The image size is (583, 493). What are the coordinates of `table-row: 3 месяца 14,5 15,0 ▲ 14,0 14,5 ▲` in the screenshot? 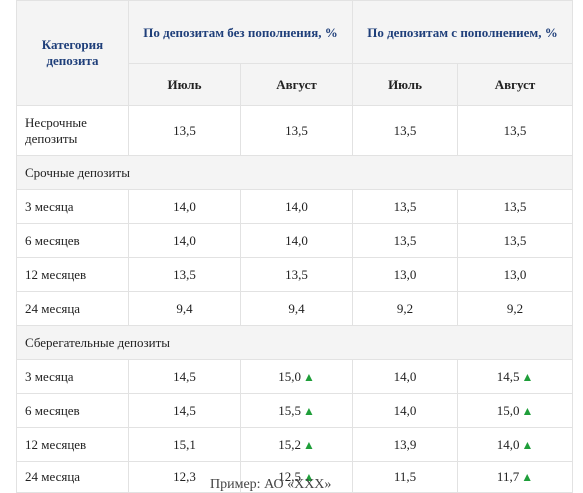 It's located at (295, 376).